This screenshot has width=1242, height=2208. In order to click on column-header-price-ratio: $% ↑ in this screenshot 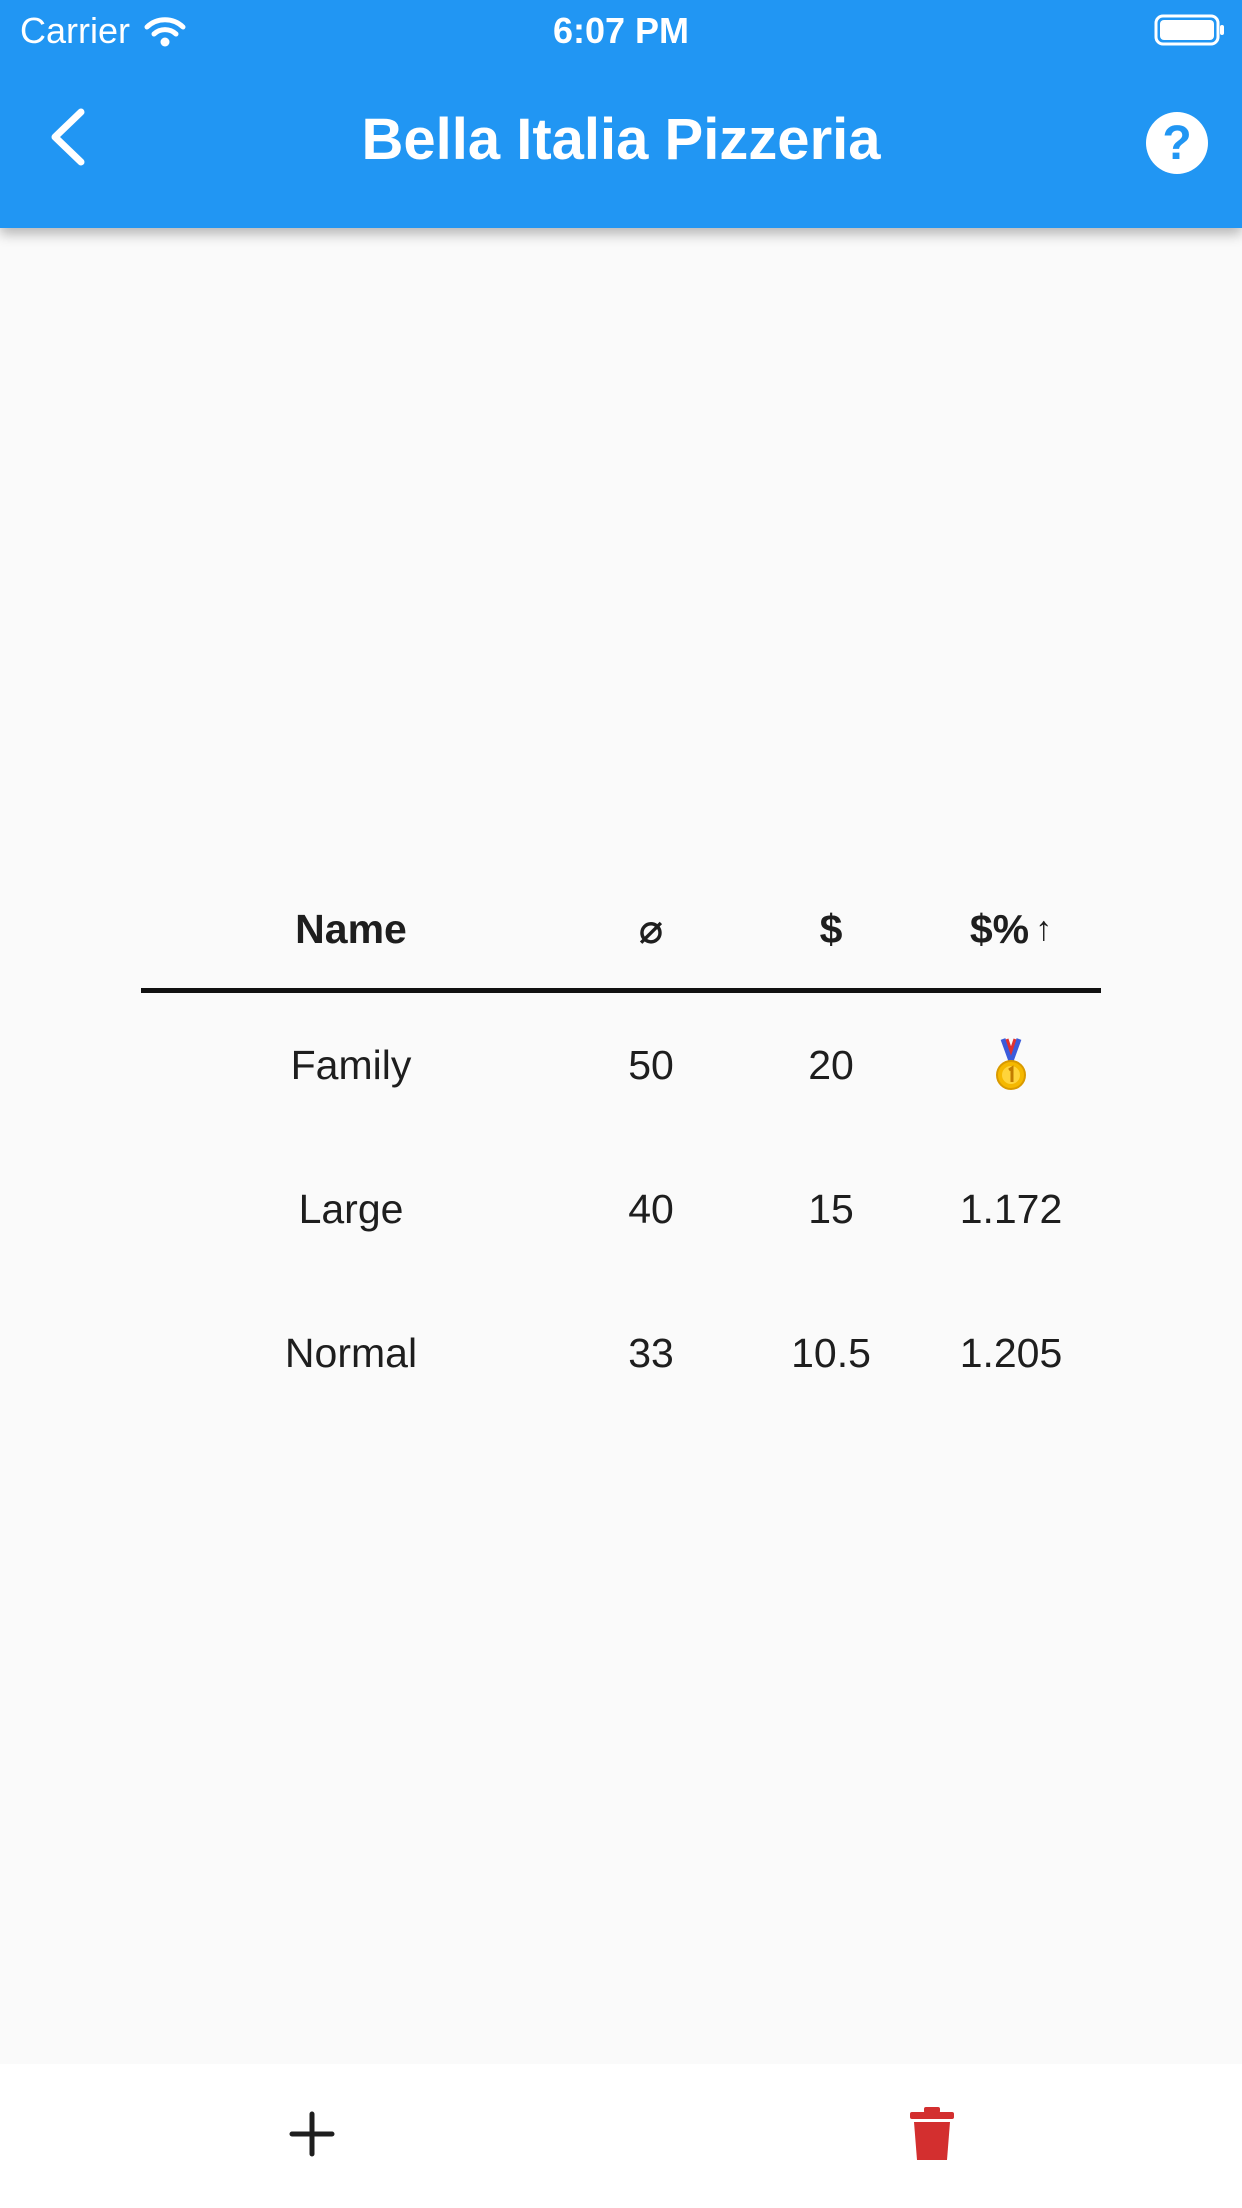, I will do `click(1011, 929)`.